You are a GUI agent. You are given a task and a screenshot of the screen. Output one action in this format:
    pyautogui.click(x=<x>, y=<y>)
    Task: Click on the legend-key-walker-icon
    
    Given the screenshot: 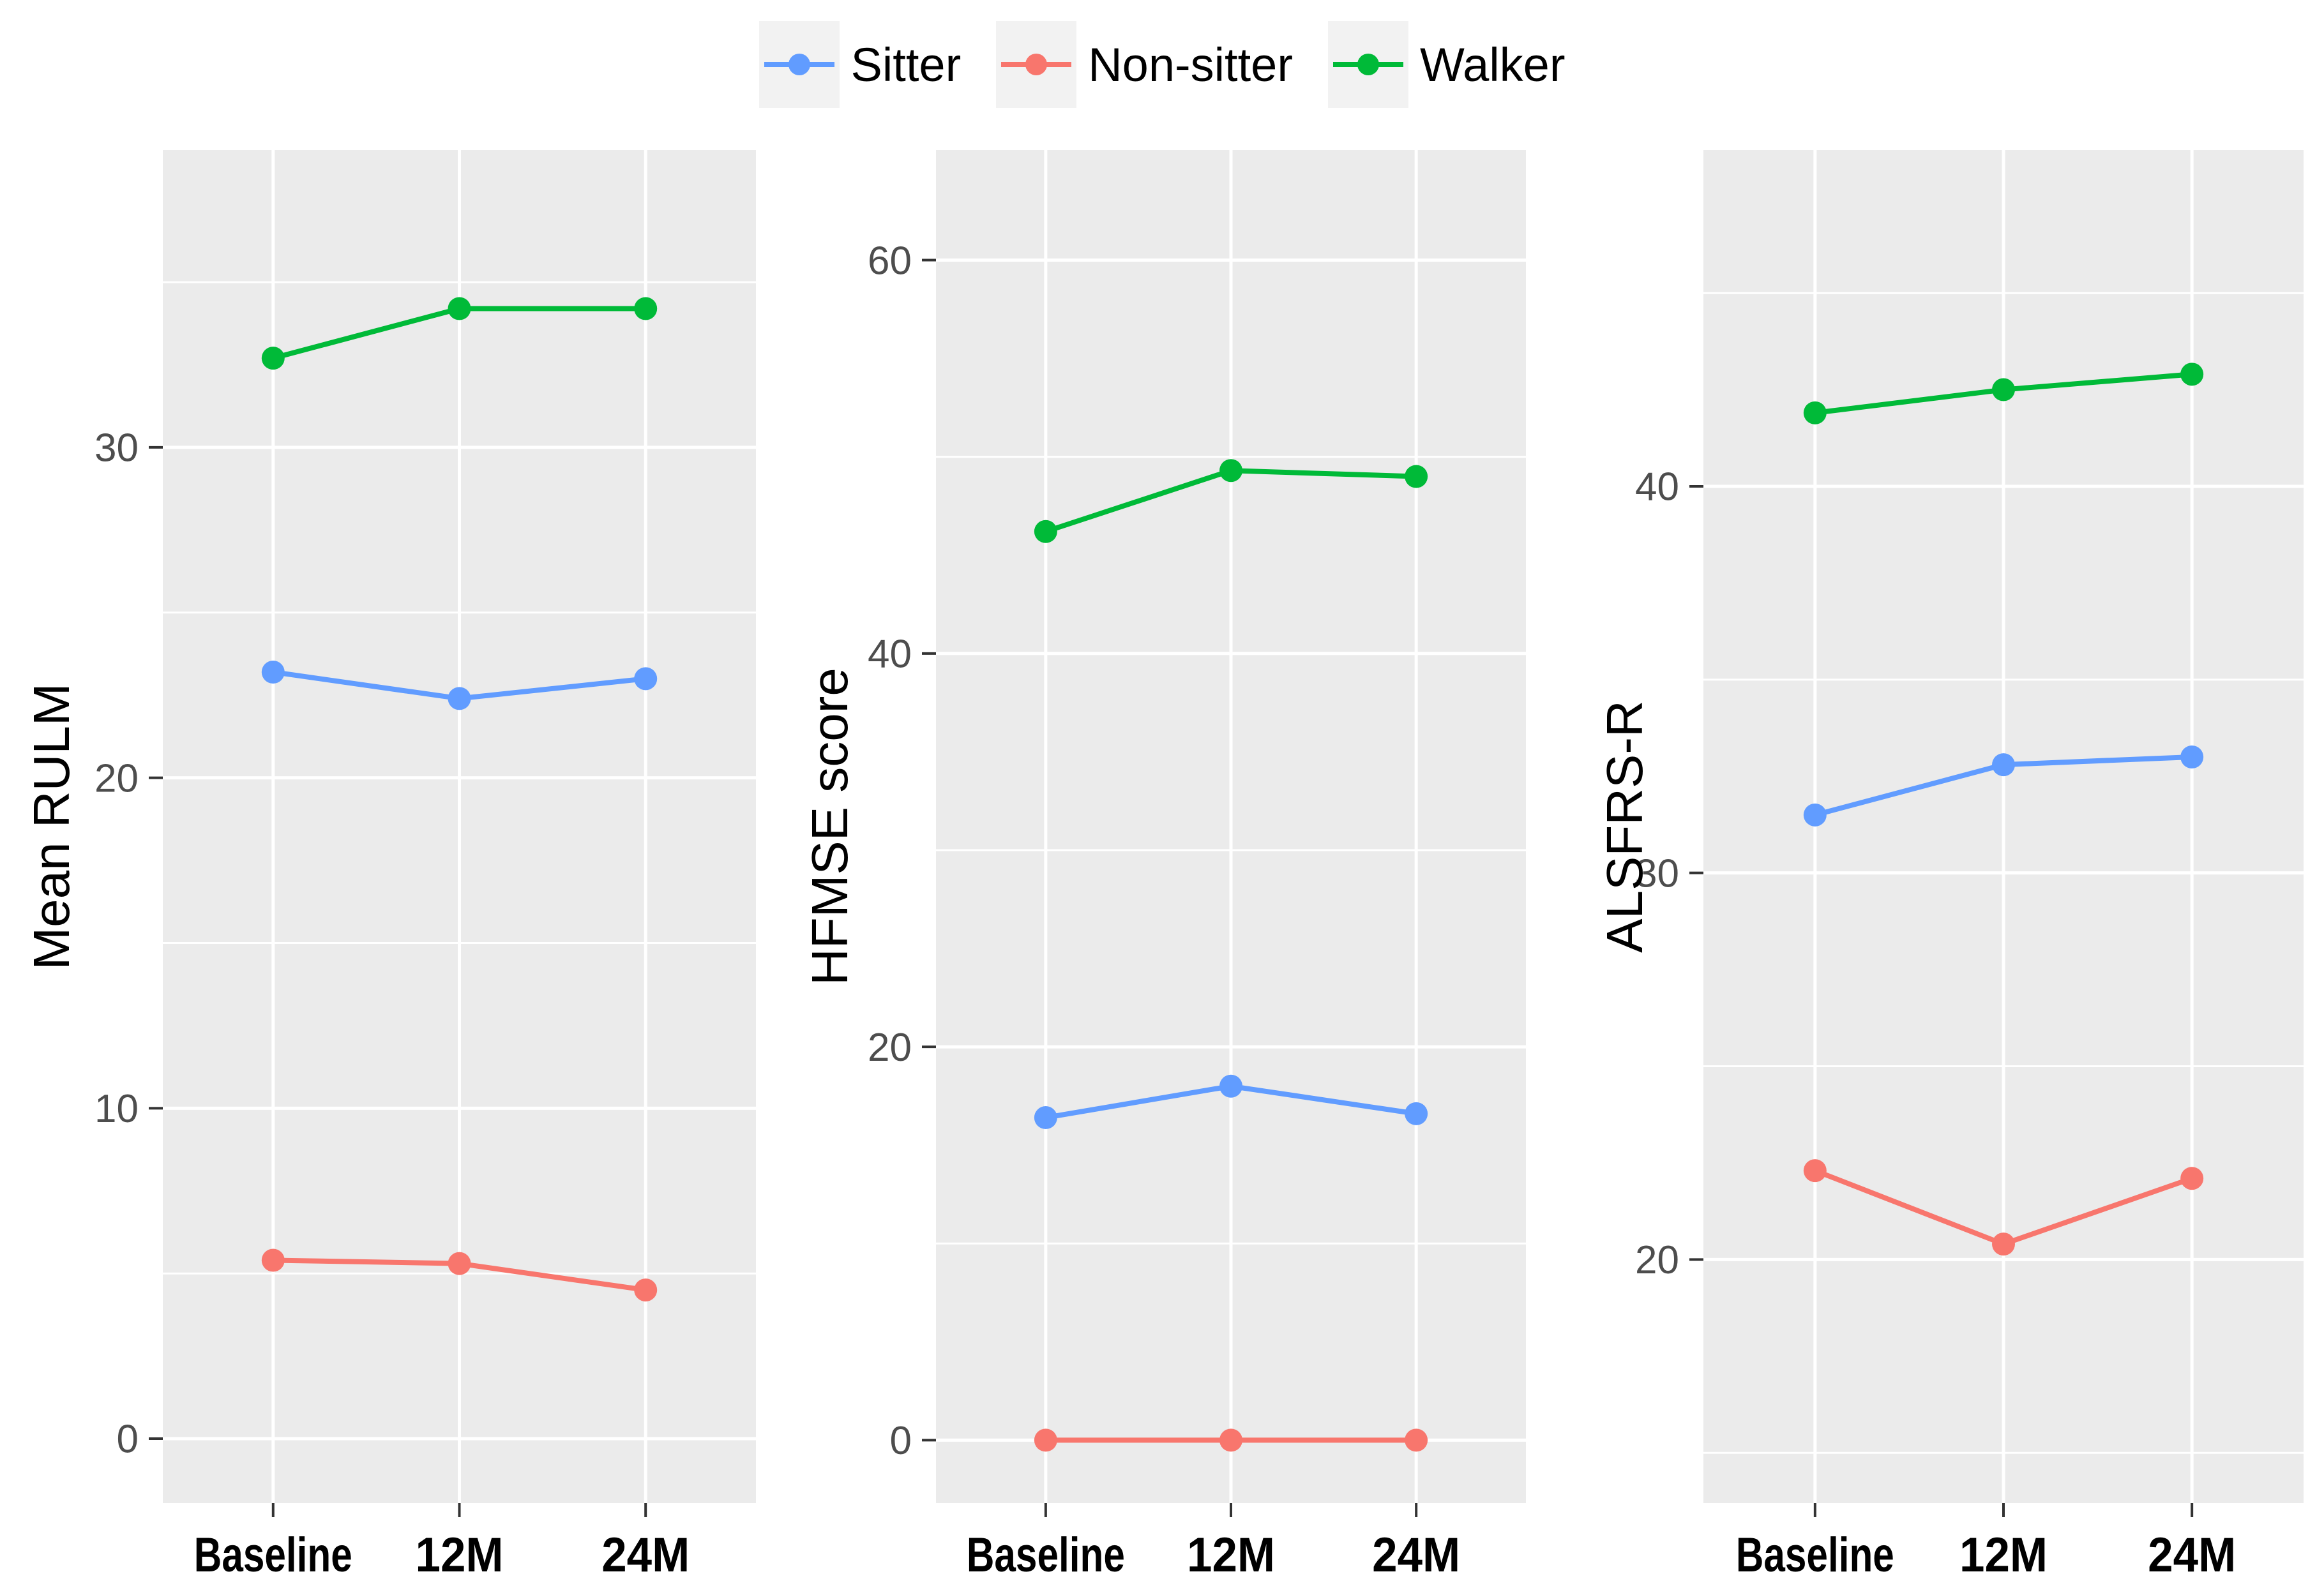 What is the action you would take?
    pyautogui.click(x=1367, y=64)
    